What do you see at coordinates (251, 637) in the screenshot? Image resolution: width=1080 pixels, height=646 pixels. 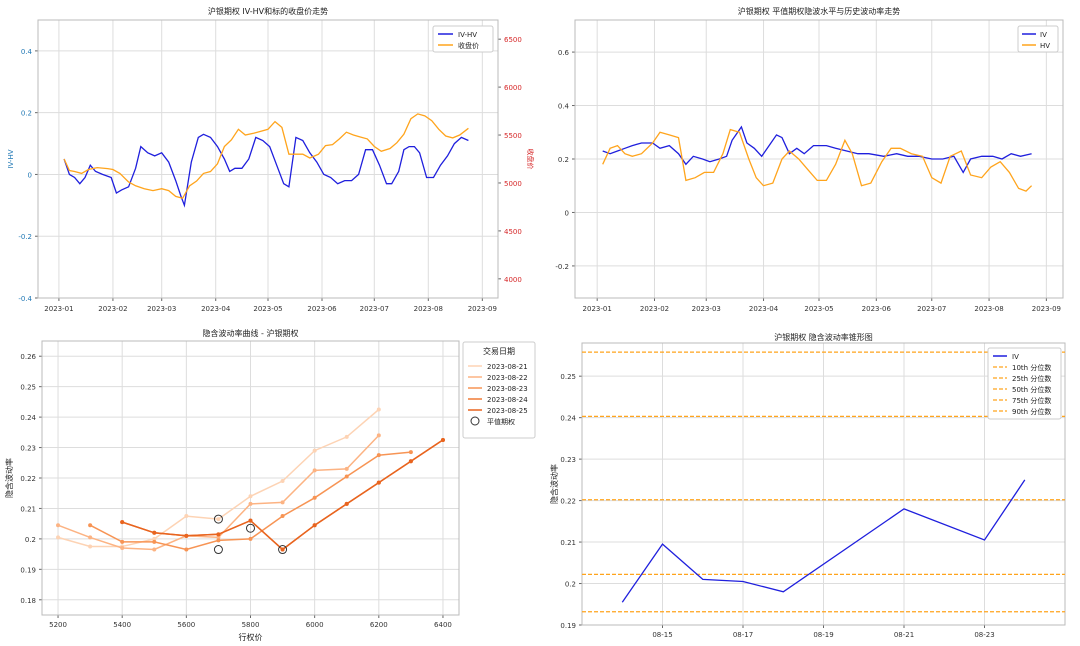 I see `x-axis-label: 行权价` at bounding box center [251, 637].